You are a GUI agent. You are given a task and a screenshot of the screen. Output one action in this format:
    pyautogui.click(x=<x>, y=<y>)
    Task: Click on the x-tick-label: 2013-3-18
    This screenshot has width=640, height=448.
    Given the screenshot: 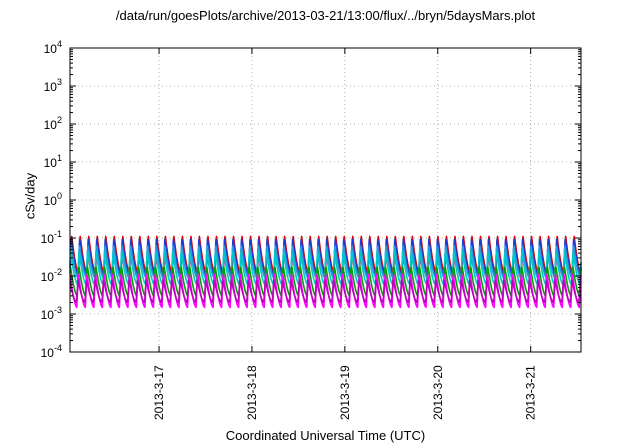 What is the action you would take?
    pyautogui.click(x=252, y=392)
    